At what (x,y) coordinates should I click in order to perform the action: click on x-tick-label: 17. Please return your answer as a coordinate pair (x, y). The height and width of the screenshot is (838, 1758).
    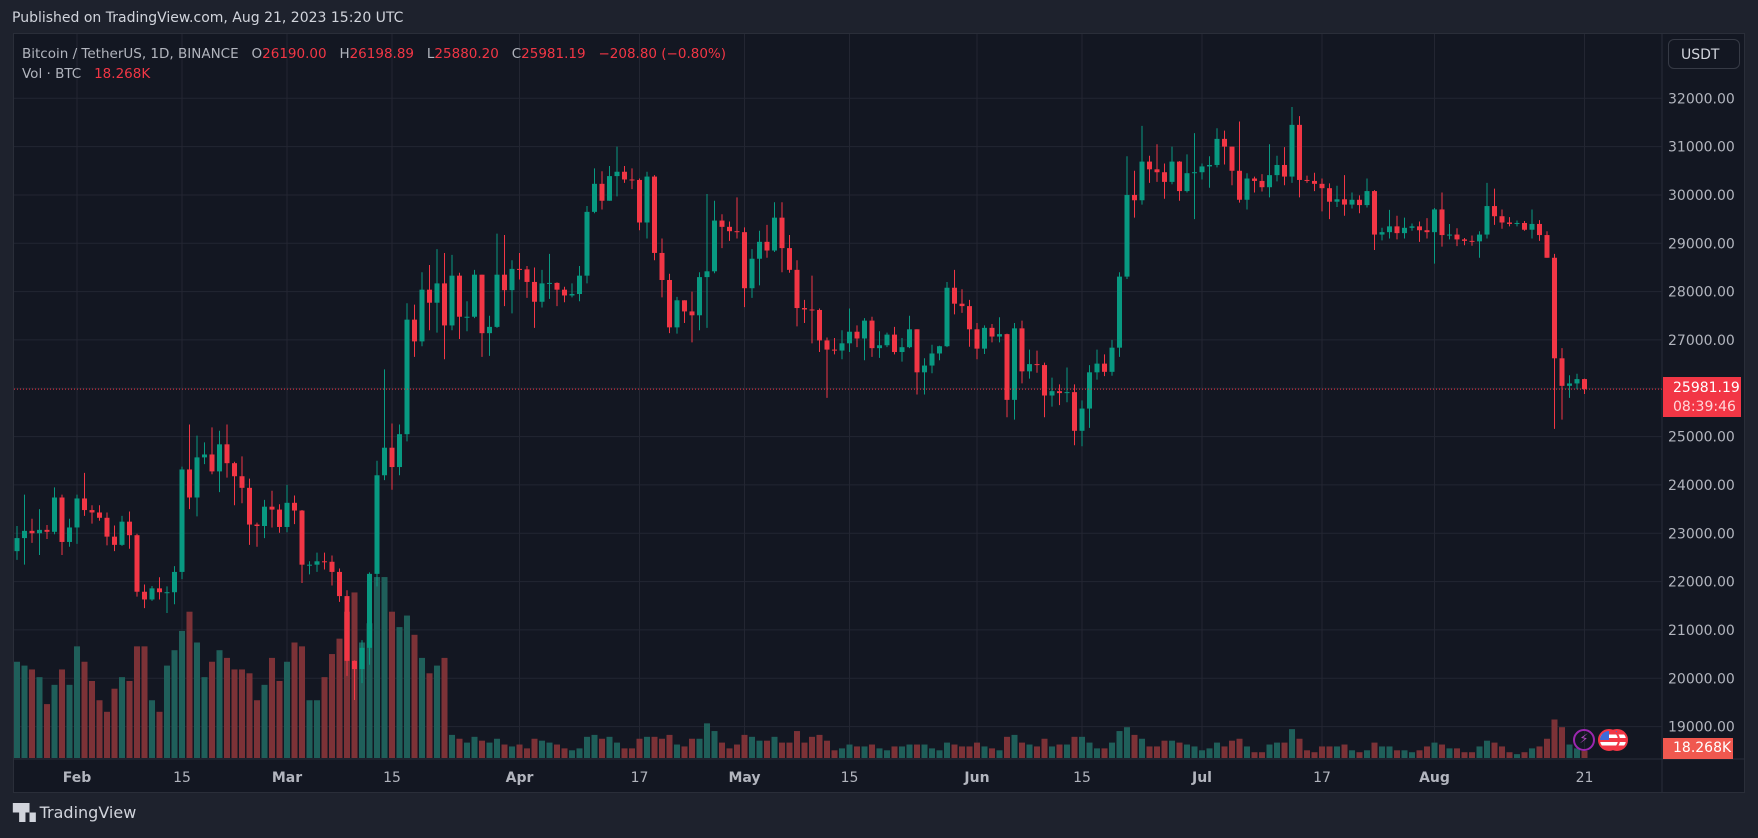
    Looking at the image, I should click on (640, 778).